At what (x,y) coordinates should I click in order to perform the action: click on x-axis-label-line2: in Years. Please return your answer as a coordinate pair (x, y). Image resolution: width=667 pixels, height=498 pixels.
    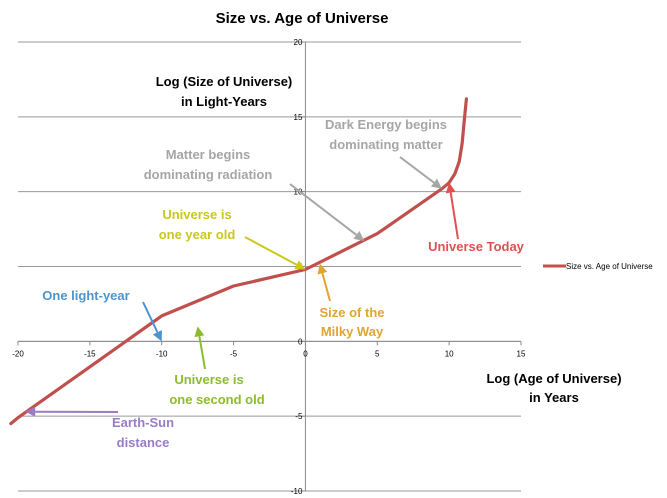
    Looking at the image, I should click on (554, 397).